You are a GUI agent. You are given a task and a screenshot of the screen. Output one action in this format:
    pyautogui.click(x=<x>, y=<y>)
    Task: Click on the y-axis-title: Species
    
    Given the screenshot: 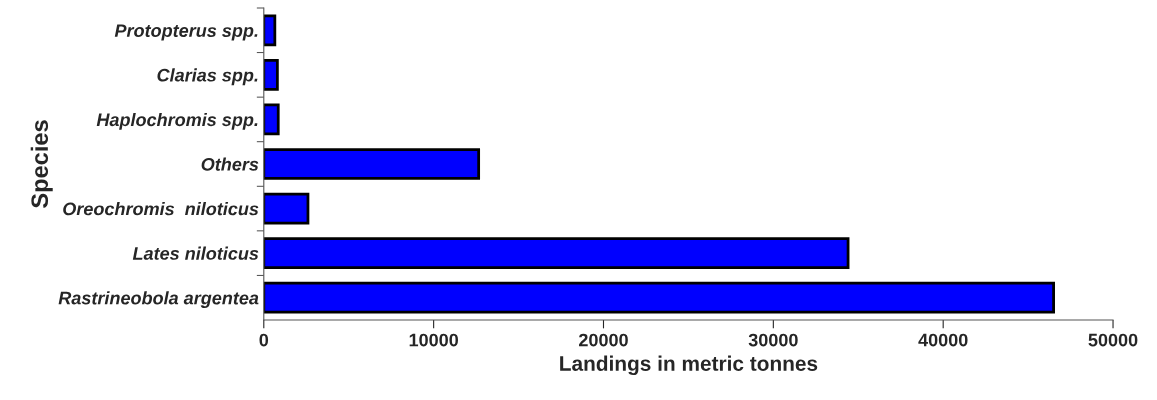 What is the action you would take?
    pyautogui.click(x=41, y=164)
    